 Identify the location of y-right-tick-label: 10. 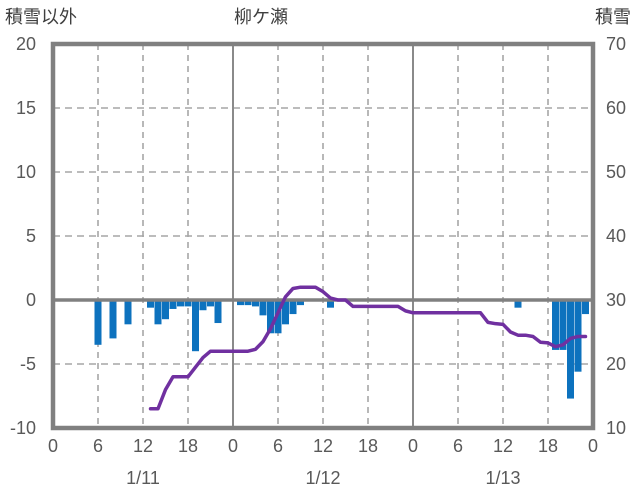
(616, 428).